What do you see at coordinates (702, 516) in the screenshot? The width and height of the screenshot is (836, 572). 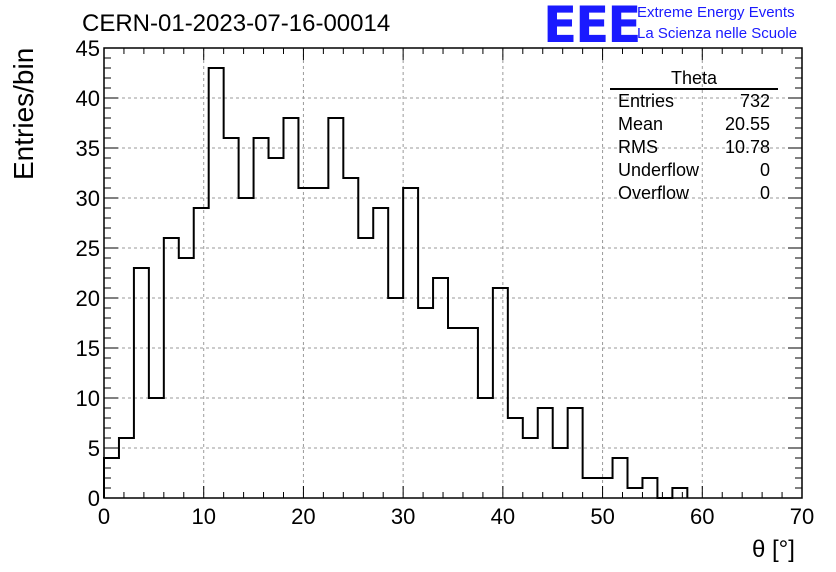 I see `x-tick-label: 60` at bounding box center [702, 516].